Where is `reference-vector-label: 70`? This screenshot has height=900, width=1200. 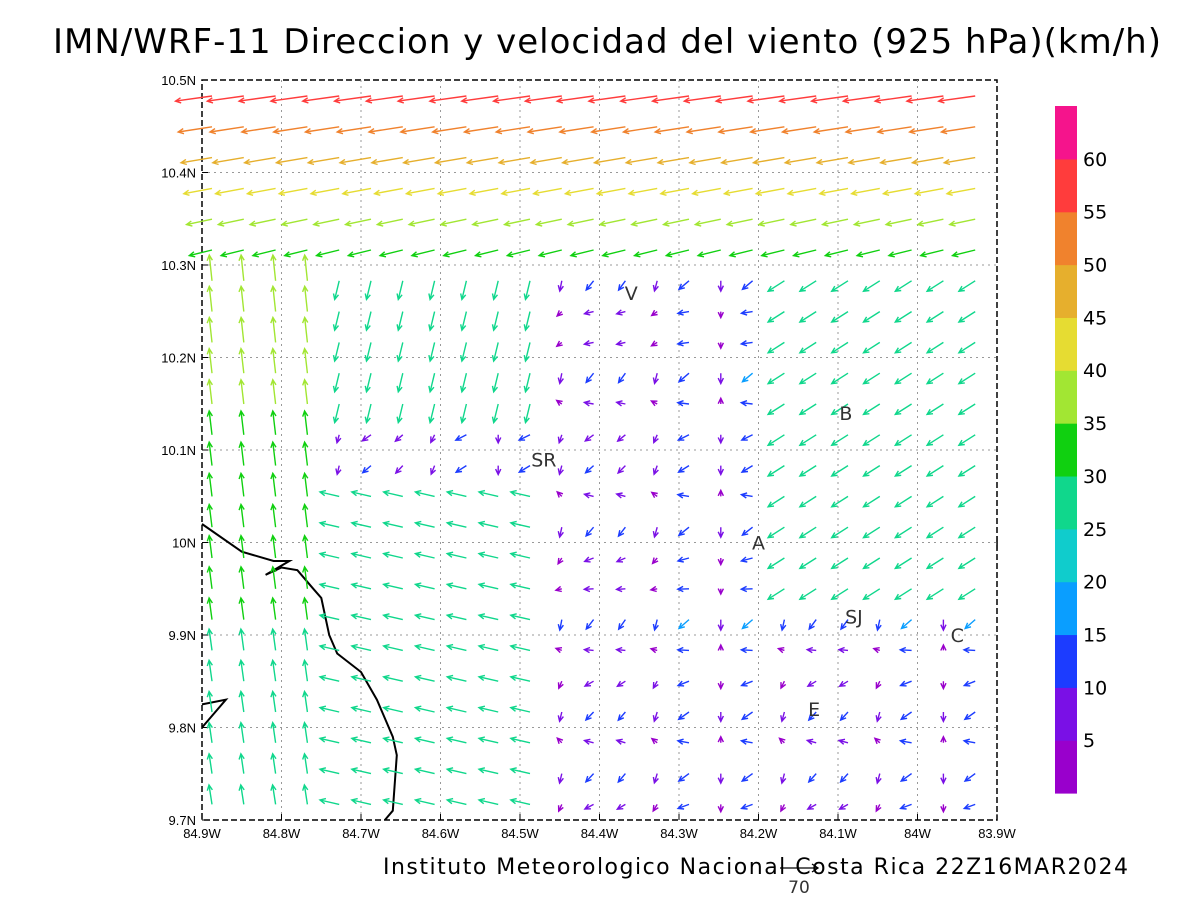
reference-vector-label: 70 is located at coordinates (799, 888).